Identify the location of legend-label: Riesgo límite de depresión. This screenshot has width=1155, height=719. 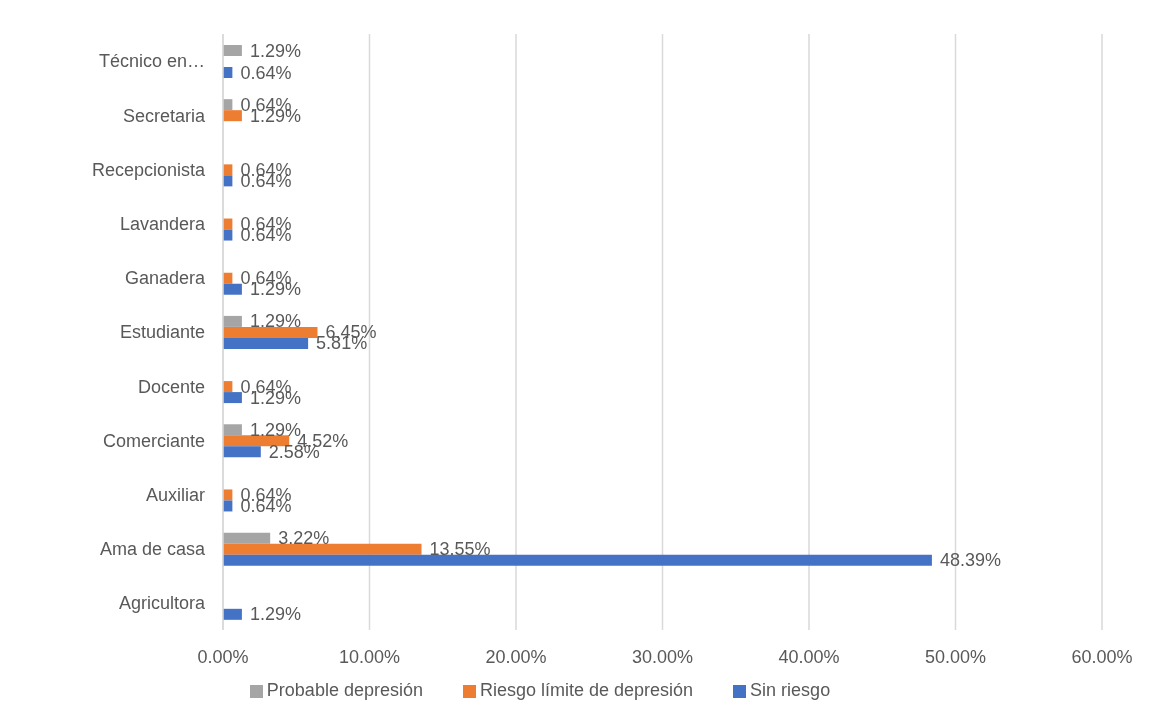
(586, 690).